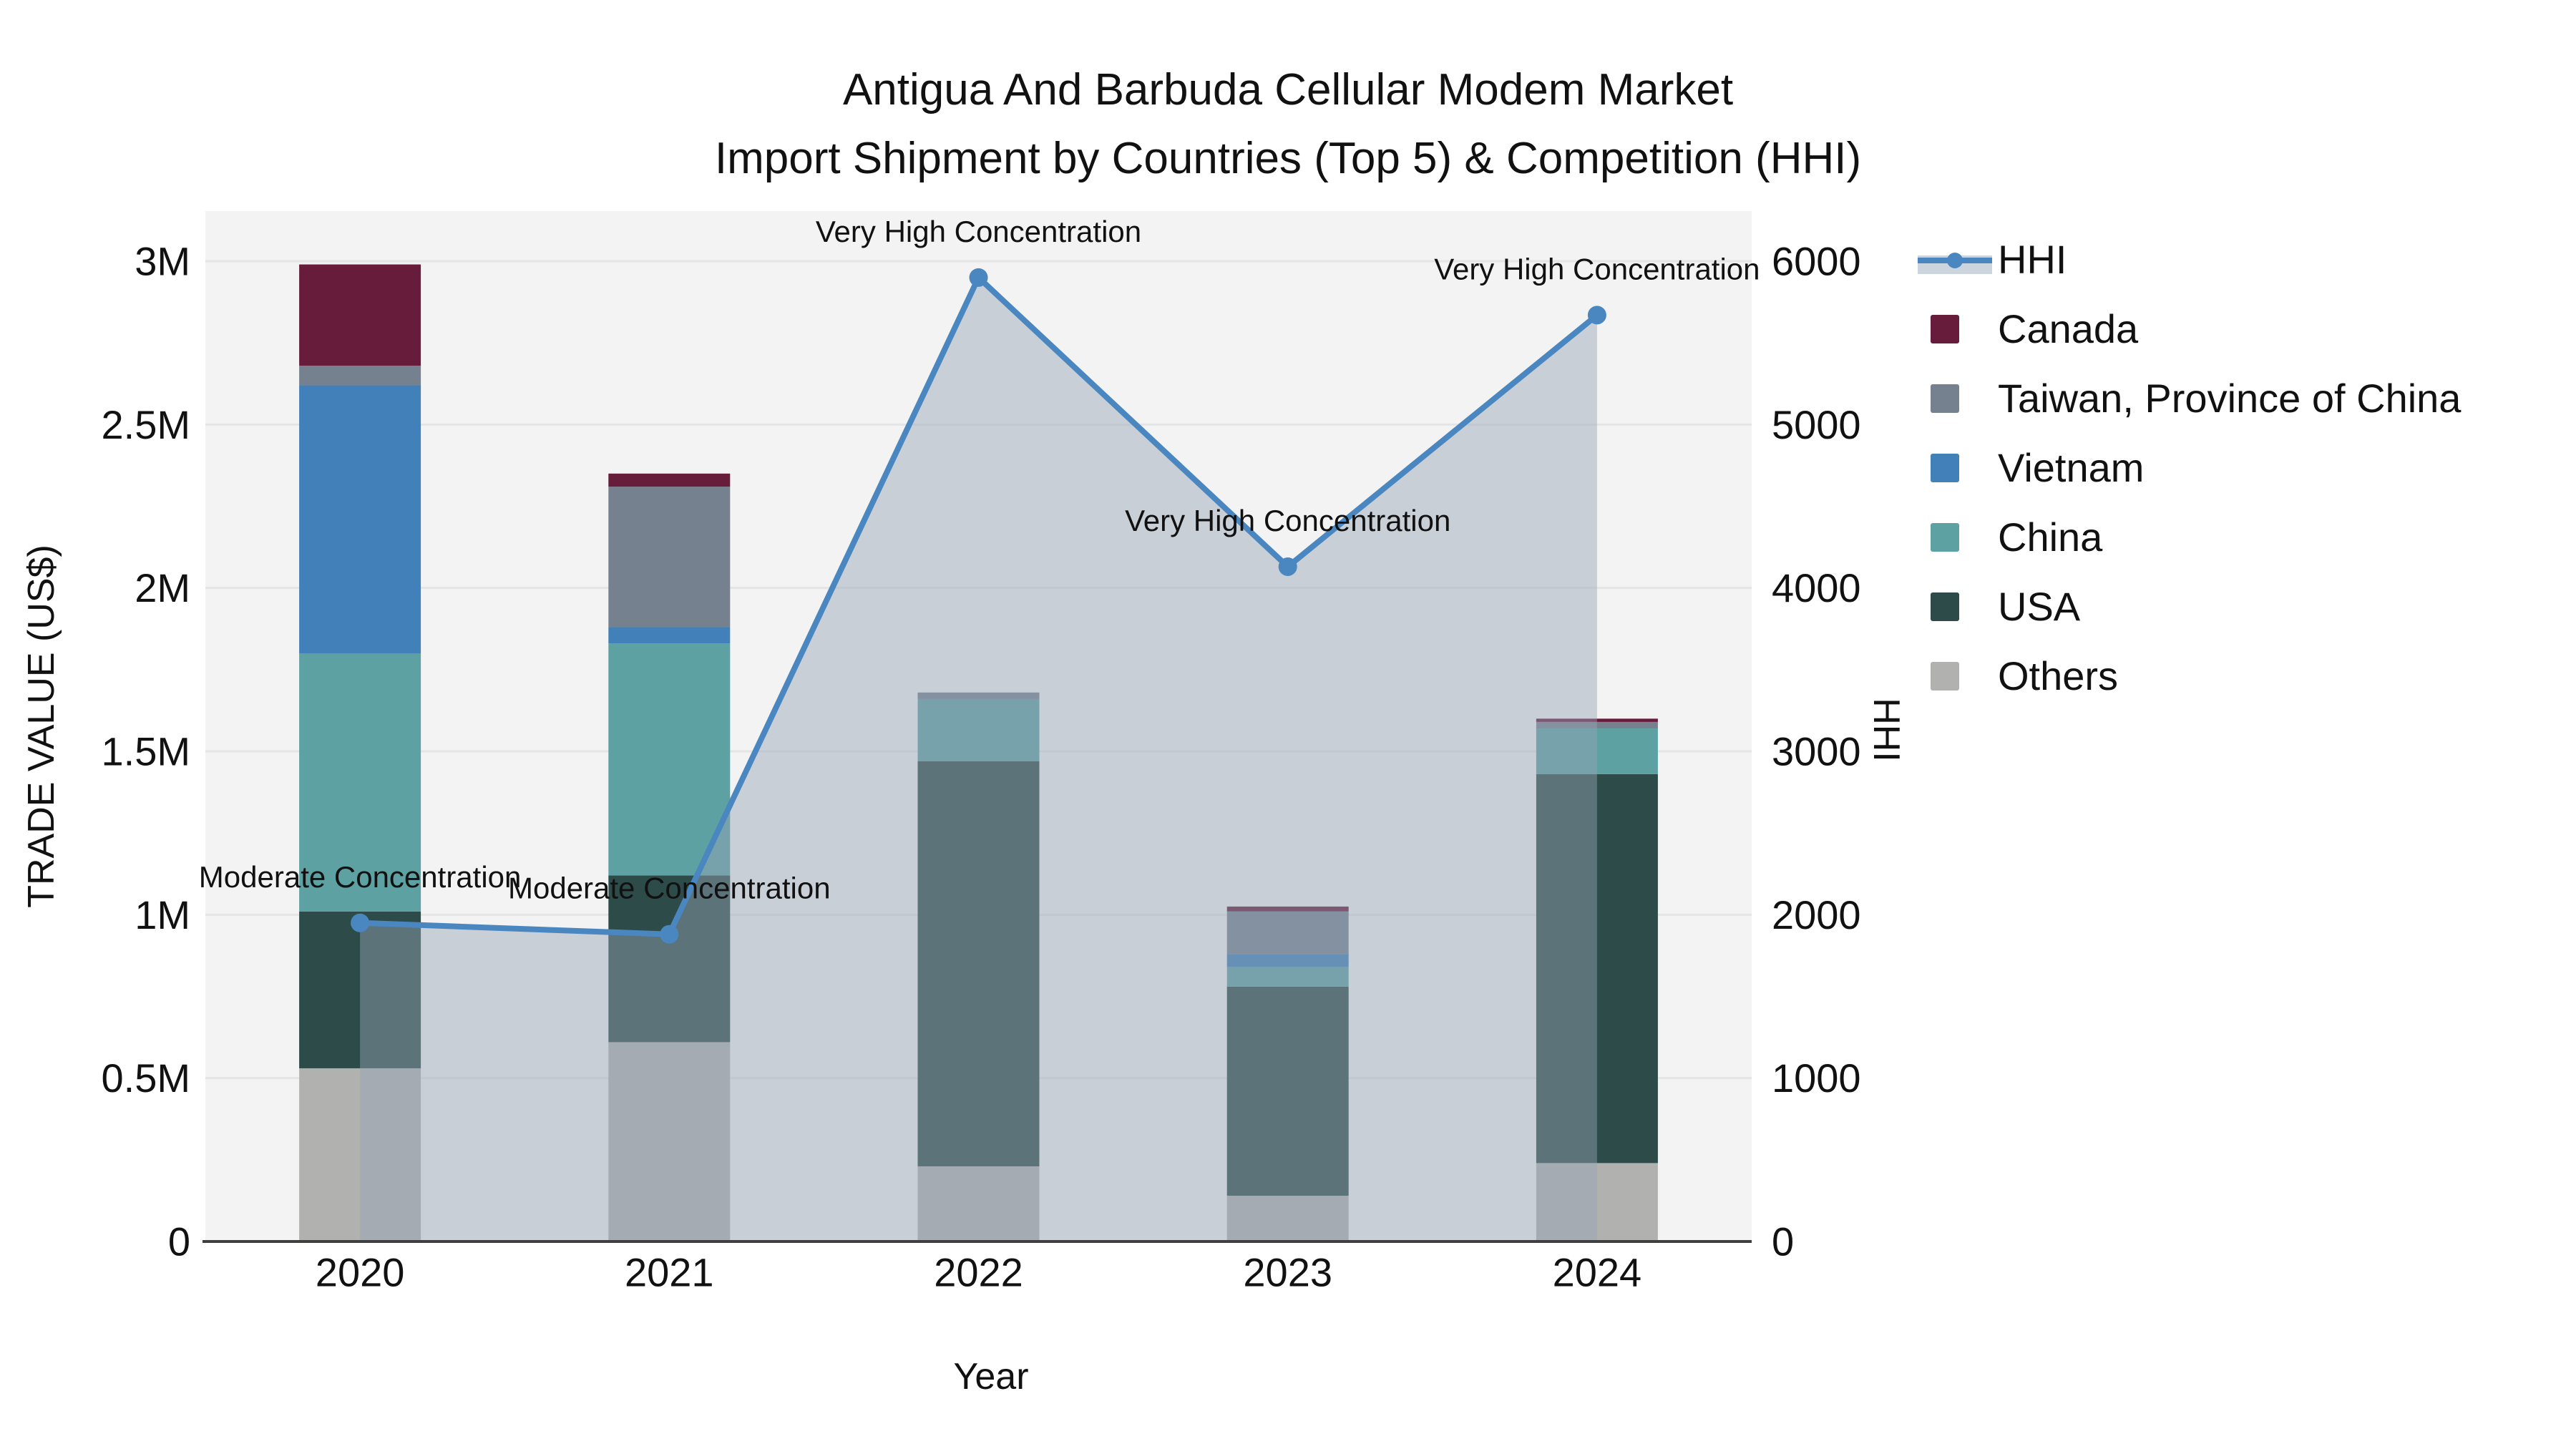 This screenshot has height=1449, width=2576. Describe the element at coordinates (669, 480) in the screenshot. I see `bar-segment-2021-canada` at that location.